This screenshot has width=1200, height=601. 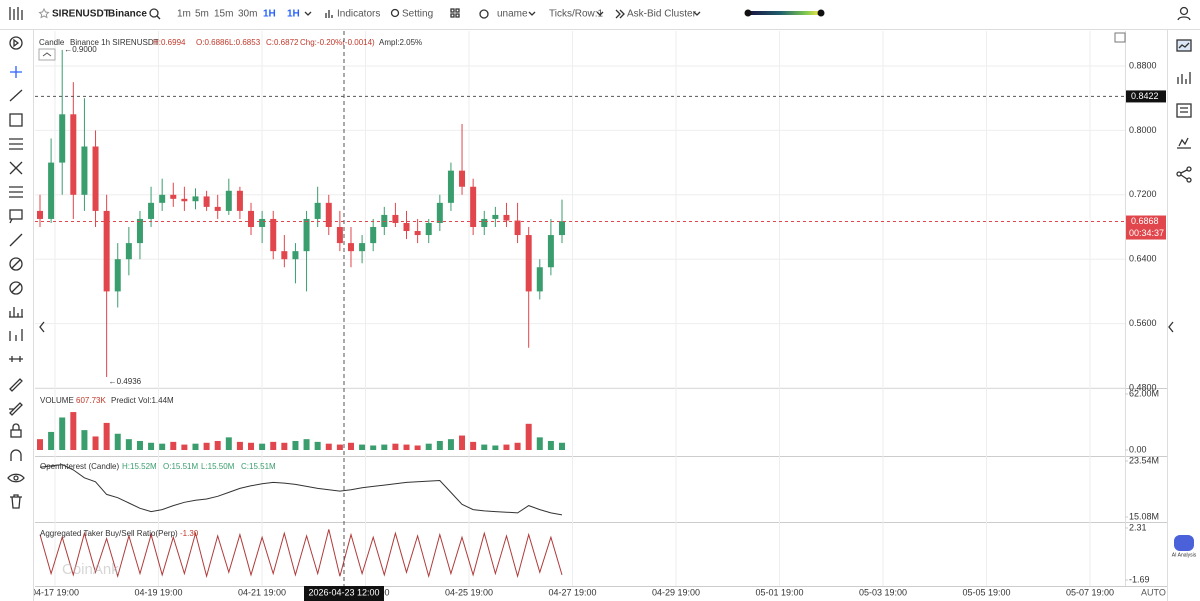 What do you see at coordinates (417, 14) in the screenshot?
I see `setting: Setting` at bounding box center [417, 14].